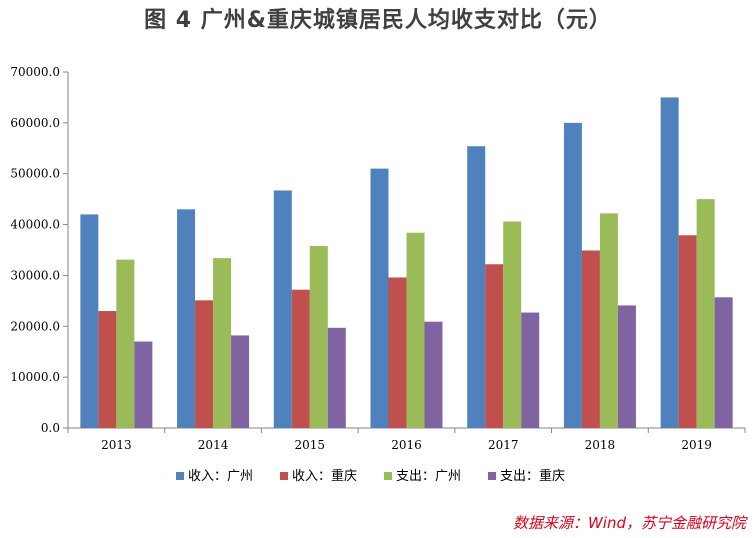  Describe the element at coordinates (300, 358) in the screenshot. I see `bar-series-2-2015` at that location.